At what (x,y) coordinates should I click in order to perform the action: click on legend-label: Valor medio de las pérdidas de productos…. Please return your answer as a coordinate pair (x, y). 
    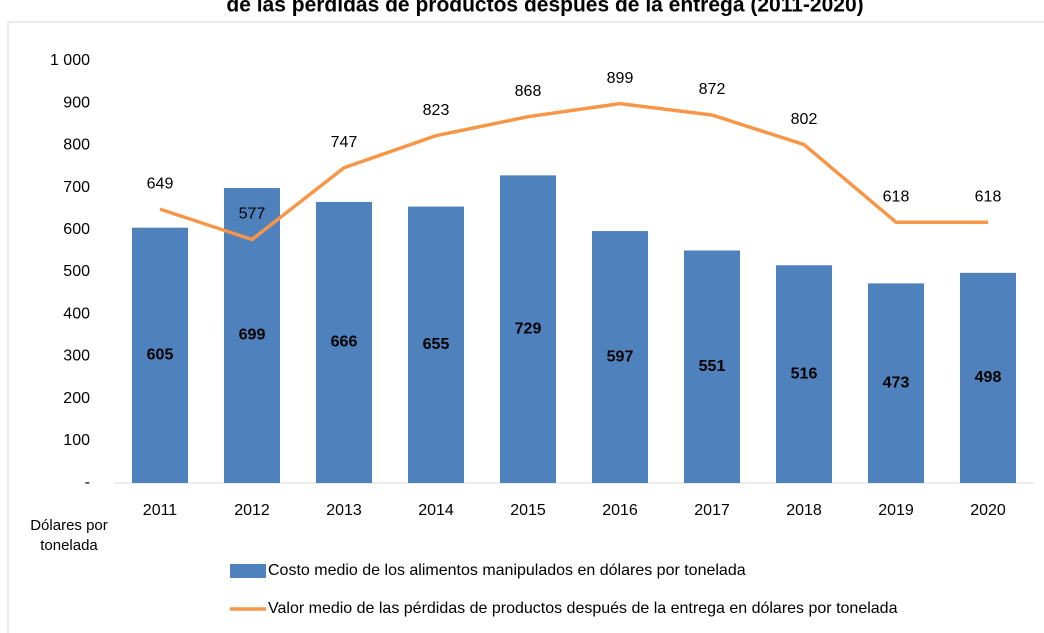
    Looking at the image, I should click on (583, 608).